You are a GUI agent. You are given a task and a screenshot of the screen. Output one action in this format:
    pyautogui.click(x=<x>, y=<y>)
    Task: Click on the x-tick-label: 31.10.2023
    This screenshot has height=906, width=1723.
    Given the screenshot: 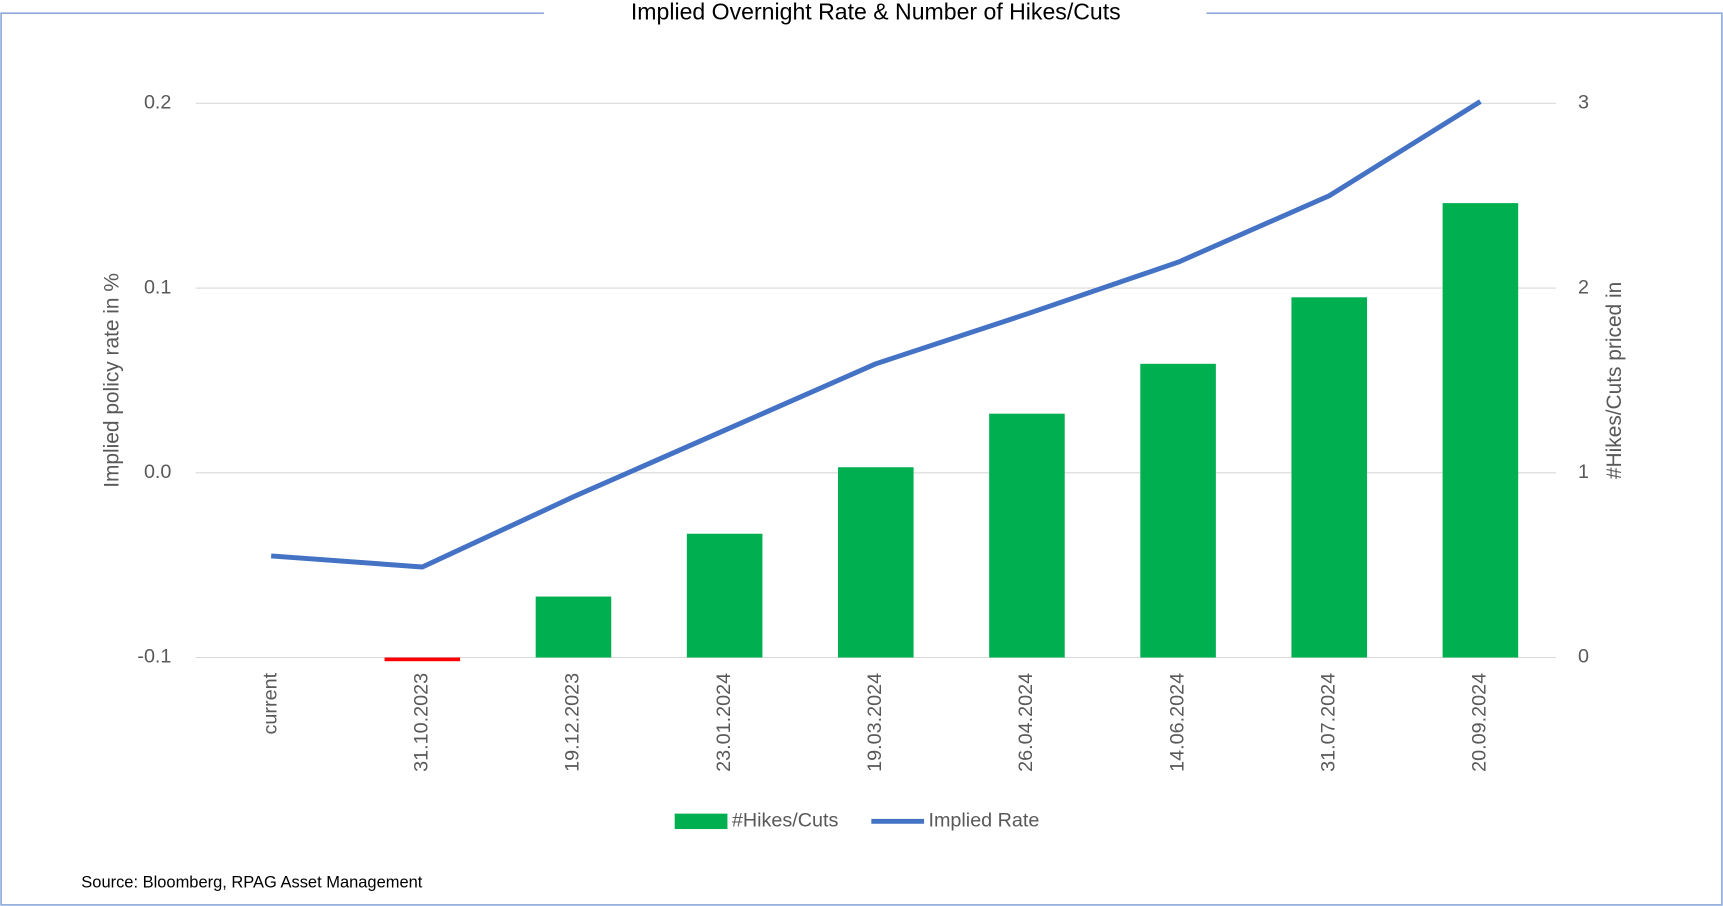 What is the action you would take?
    pyautogui.click(x=422, y=722)
    